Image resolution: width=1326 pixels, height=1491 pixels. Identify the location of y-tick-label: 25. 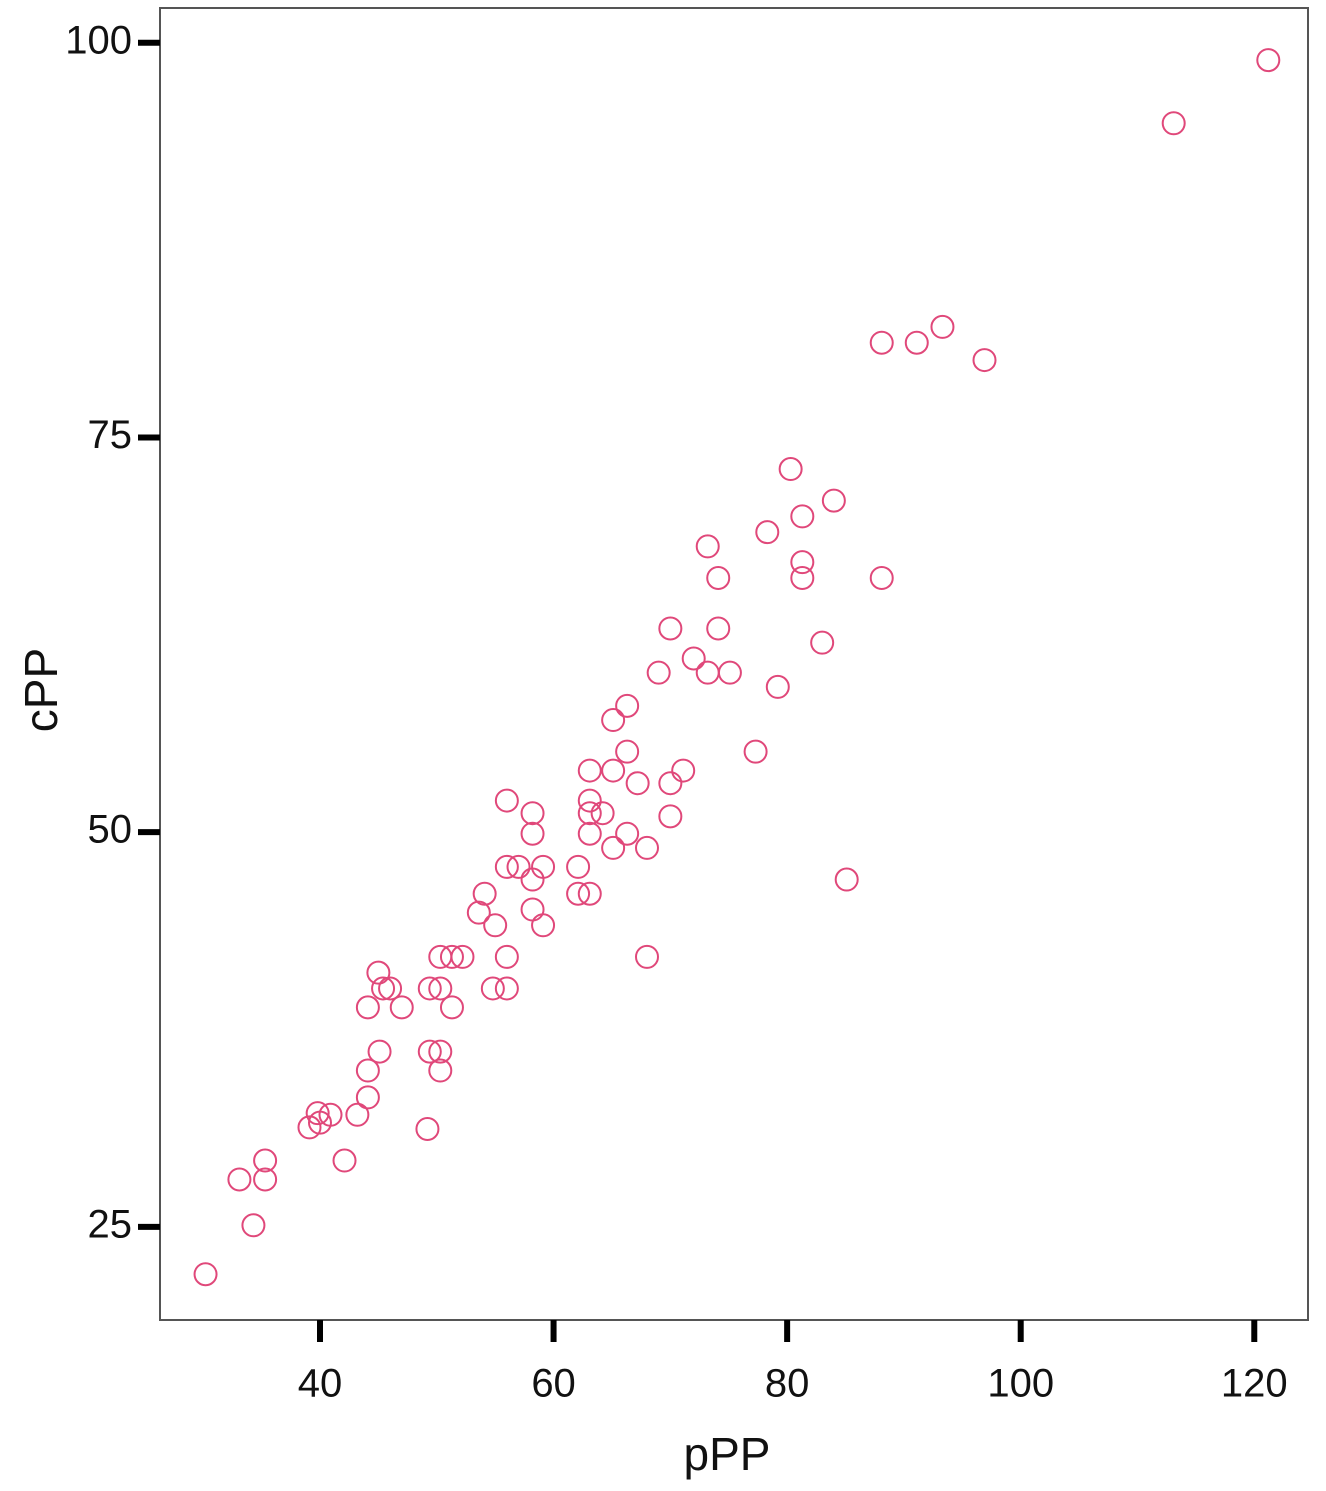
(110, 1224).